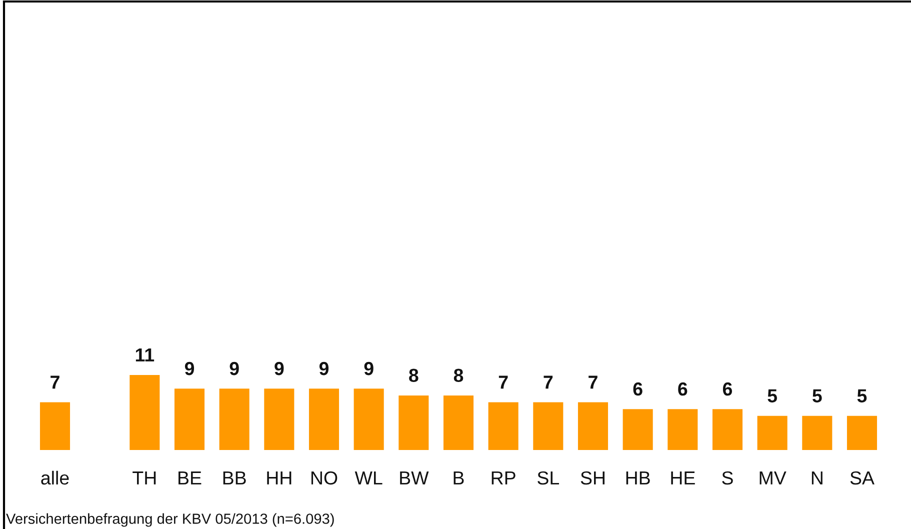 Image resolution: width=911 pixels, height=529 pixels. What do you see at coordinates (145, 355) in the screenshot?
I see `data-label: 11` at bounding box center [145, 355].